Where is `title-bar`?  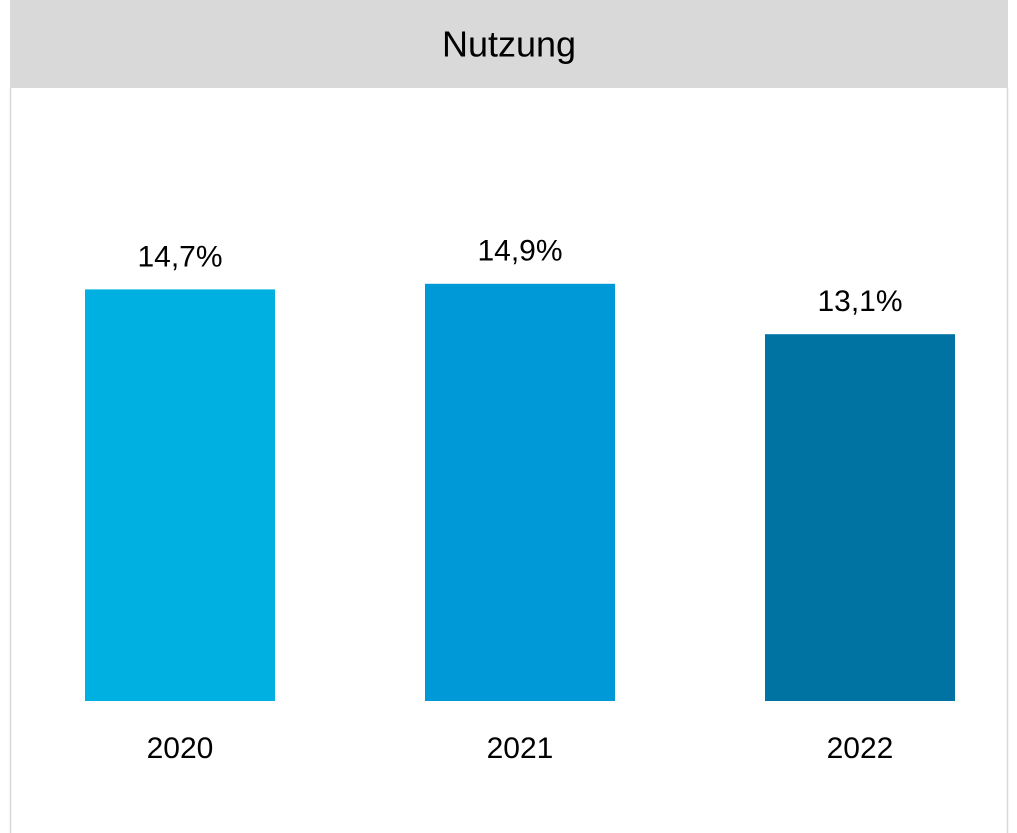
title-bar is located at coordinates (509, 44).